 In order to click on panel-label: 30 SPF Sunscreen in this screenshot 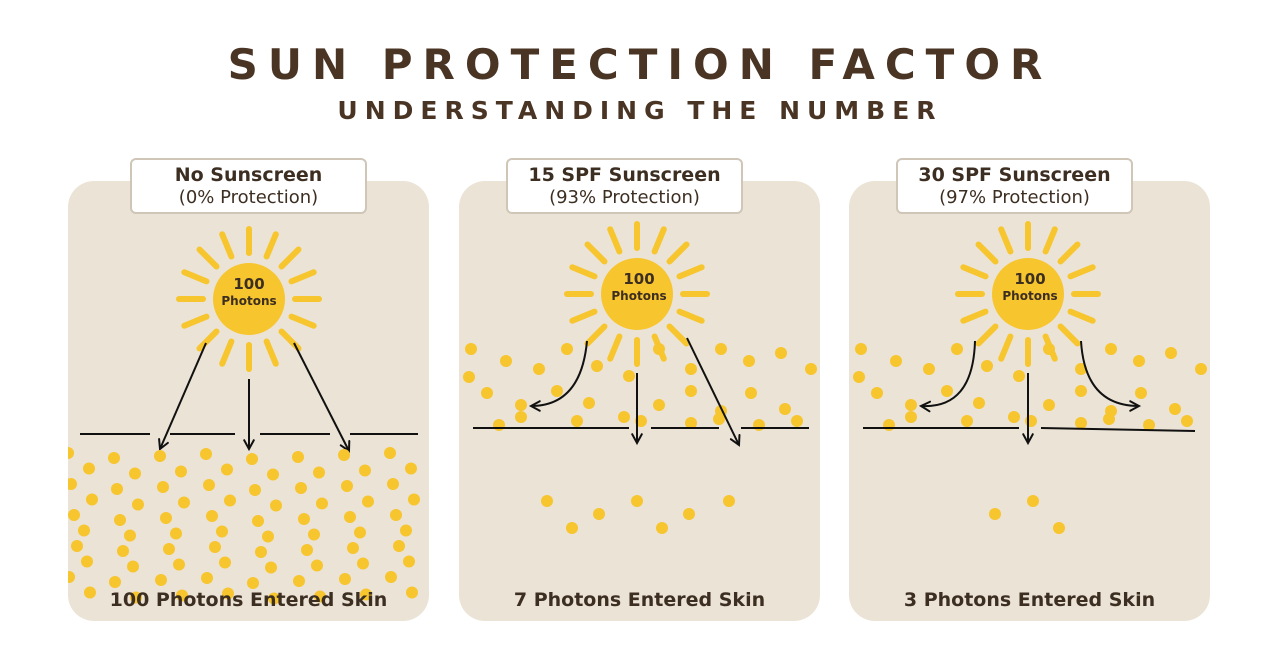, I will do `click(1014, 175)`.